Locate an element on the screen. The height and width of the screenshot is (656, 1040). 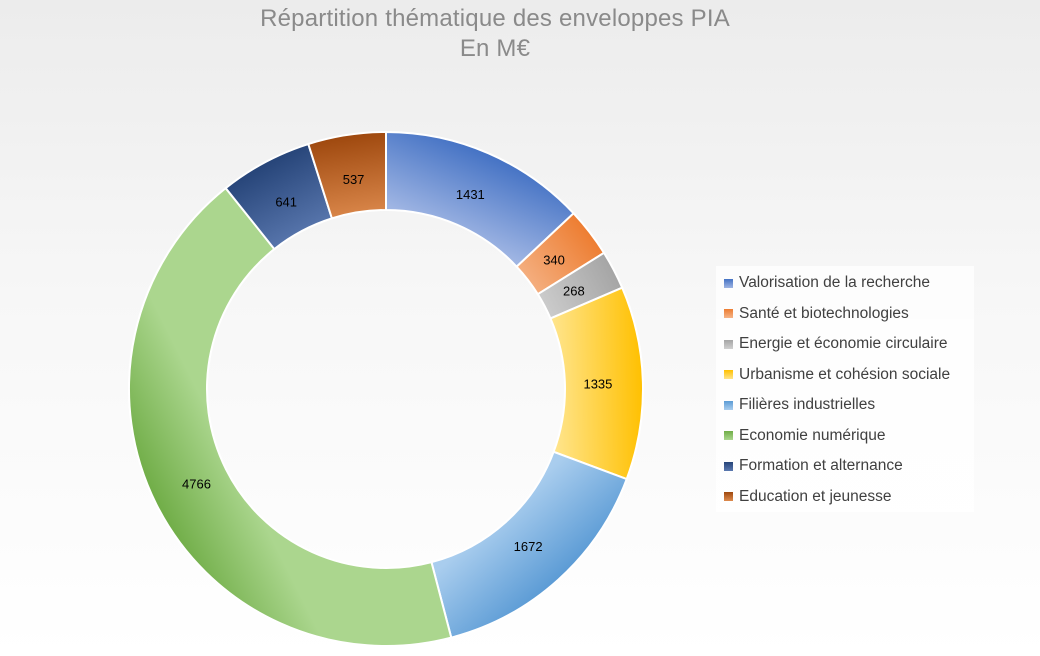
legend-item-1: Santé et biotechnologies is located at coordinates (845, 314).